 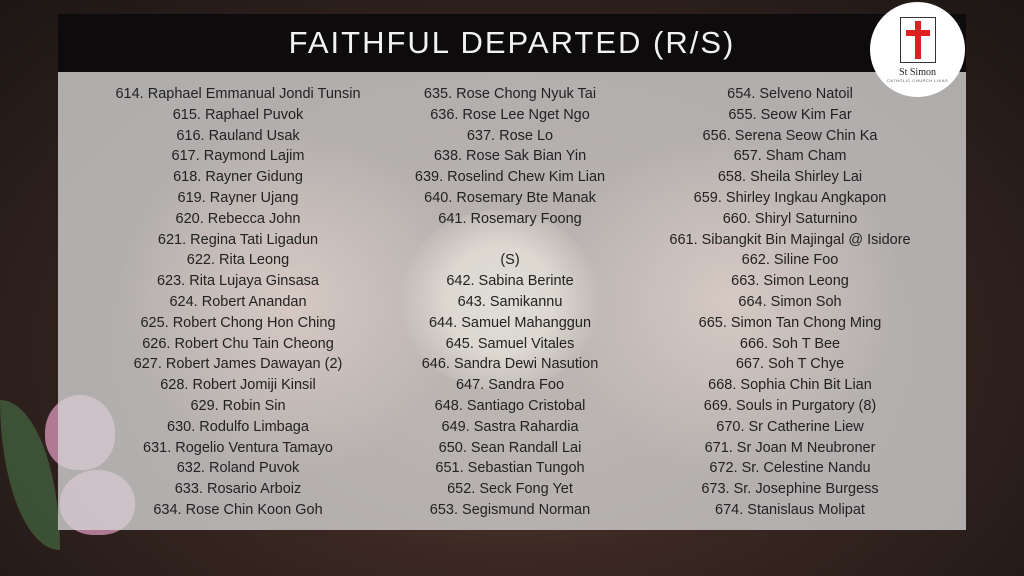 I want to click on name-entry: 651. Sebastian Tungoh, so click(x=510, y=468).